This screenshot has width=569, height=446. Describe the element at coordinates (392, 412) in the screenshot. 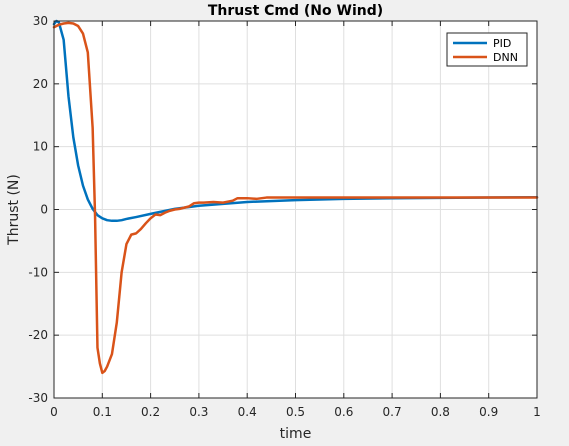

I see `x-tick-label: 0.7` at that location.